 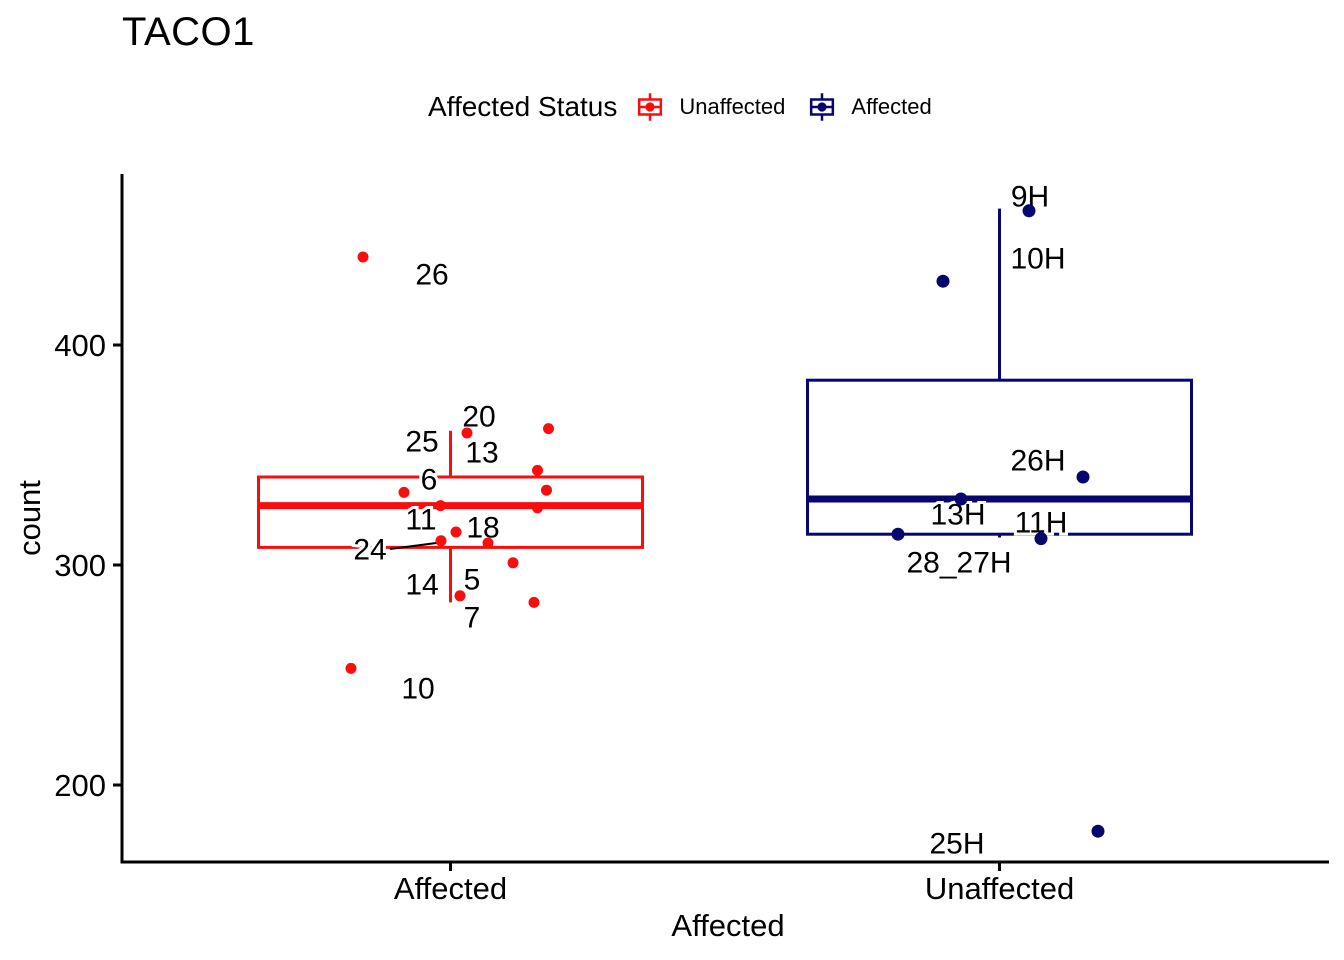 I want to click on legend: Affected Status Unaffected Affected, so click(x=691, y=107).